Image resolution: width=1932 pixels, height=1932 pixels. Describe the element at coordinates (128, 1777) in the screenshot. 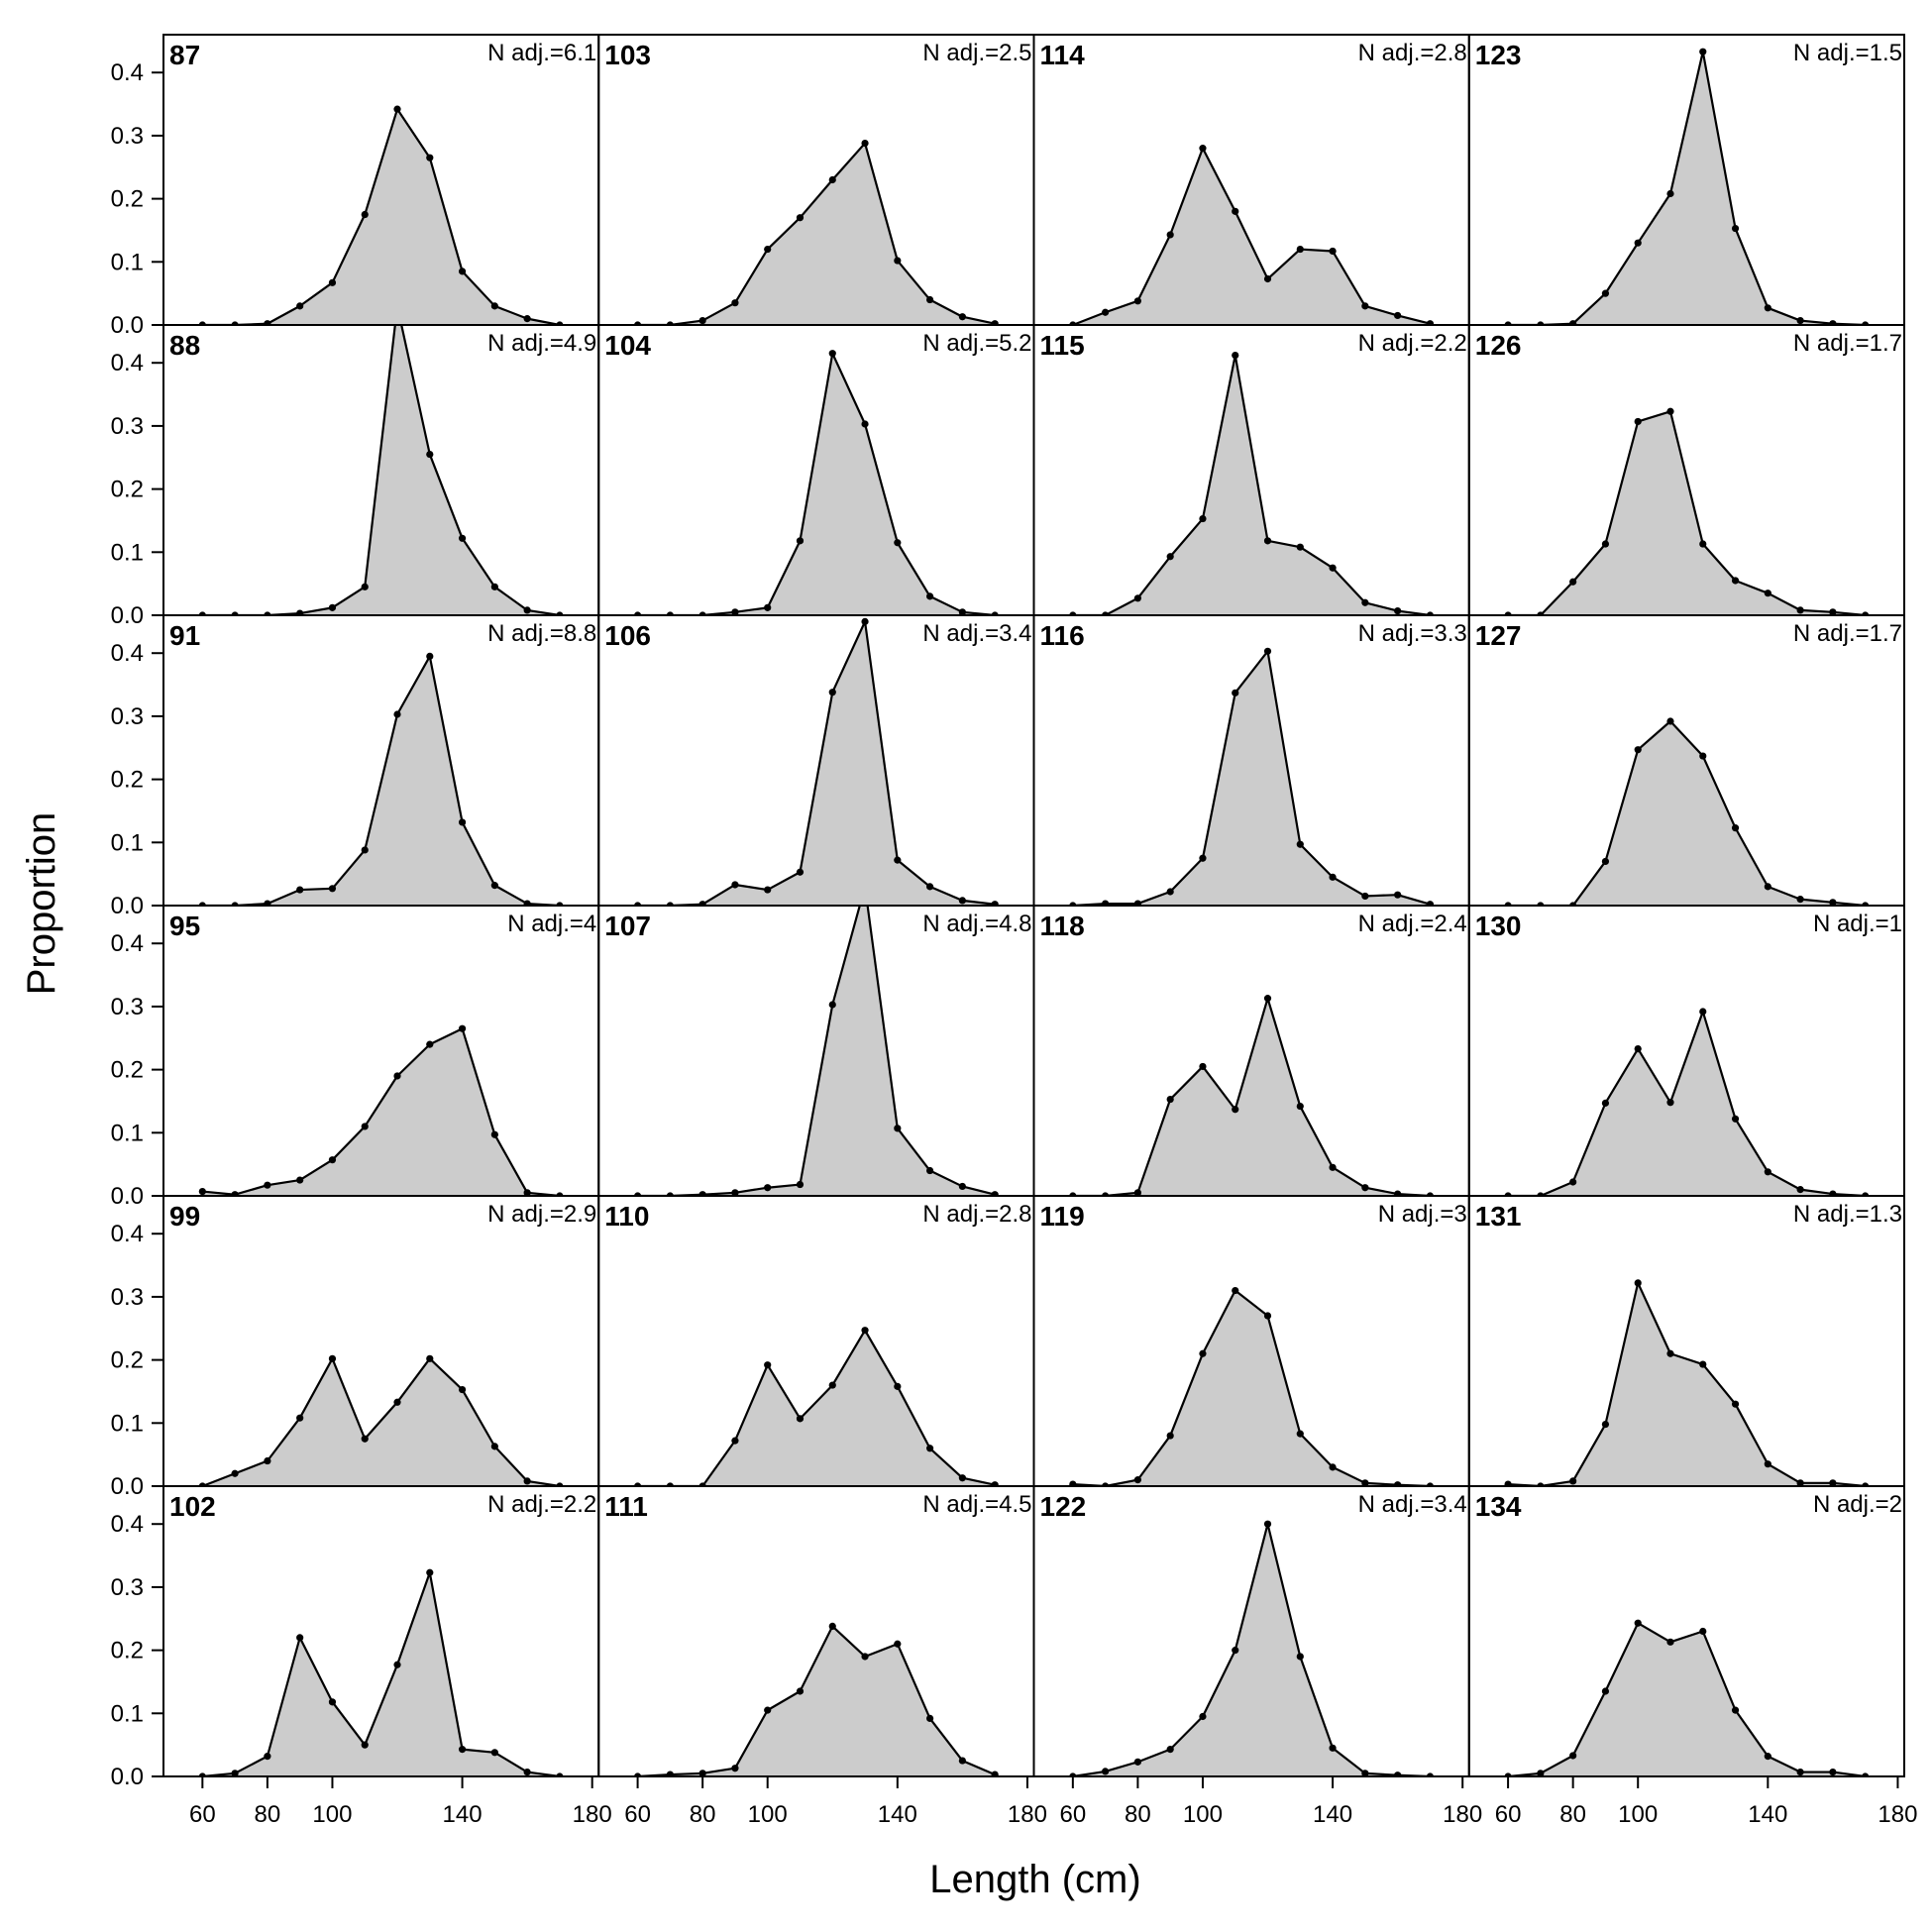

I see `y-tick-label: 0.0` at that location.